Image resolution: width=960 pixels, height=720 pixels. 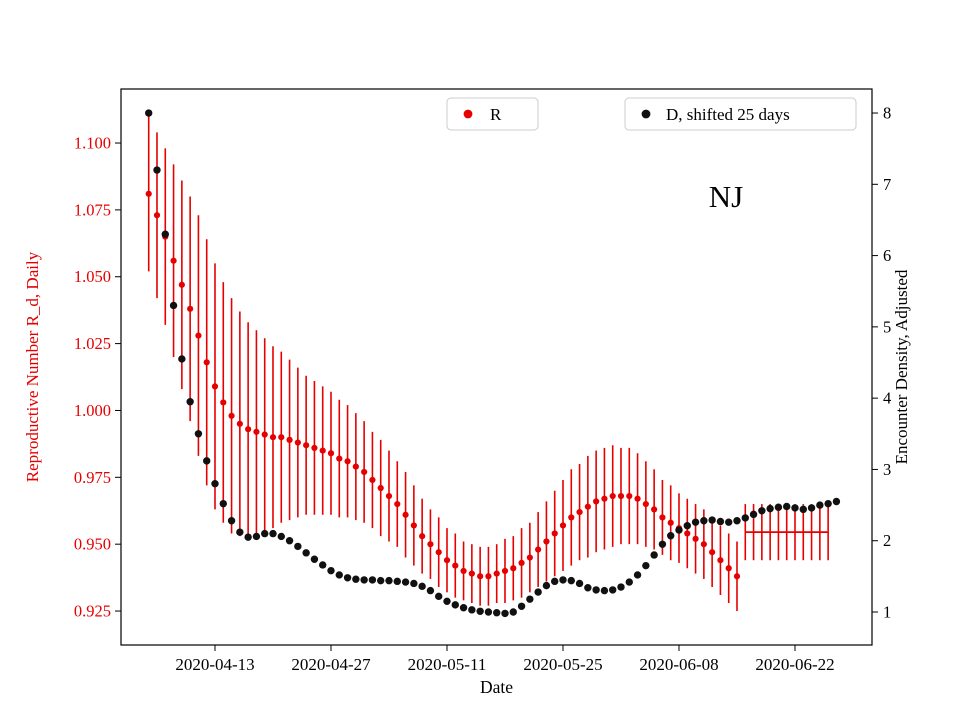 I want to click on y-right-tick-label: 3, so click(x=887, y=469).